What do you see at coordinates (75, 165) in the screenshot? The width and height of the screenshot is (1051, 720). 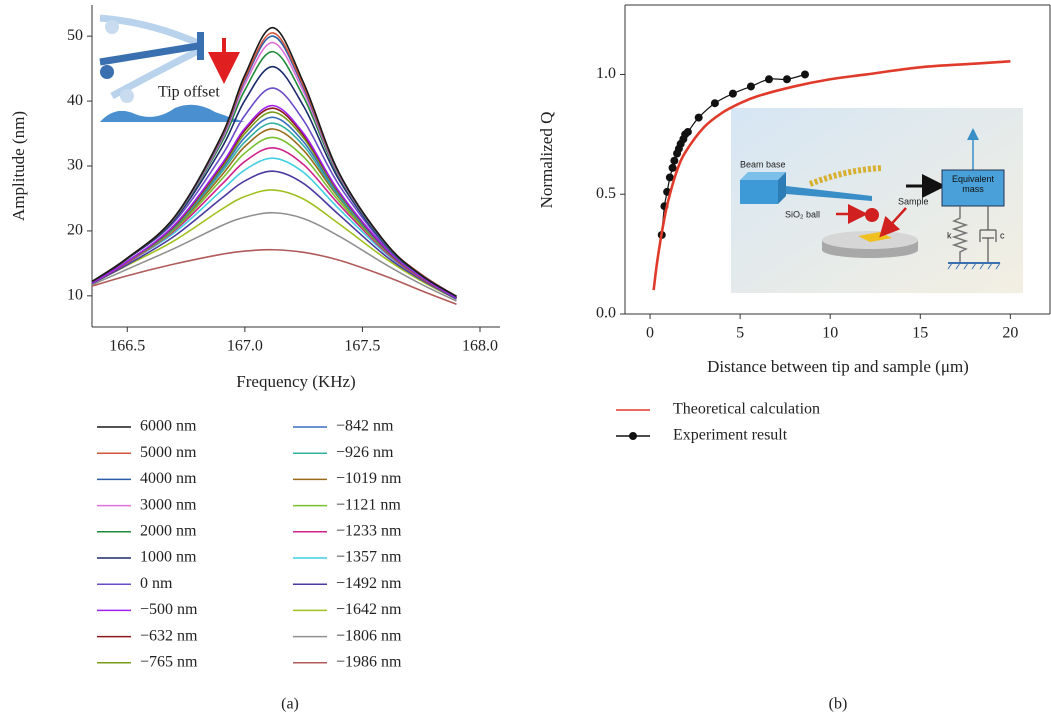 I see `y-tick-label: 30` at bounding box center [75, 165].